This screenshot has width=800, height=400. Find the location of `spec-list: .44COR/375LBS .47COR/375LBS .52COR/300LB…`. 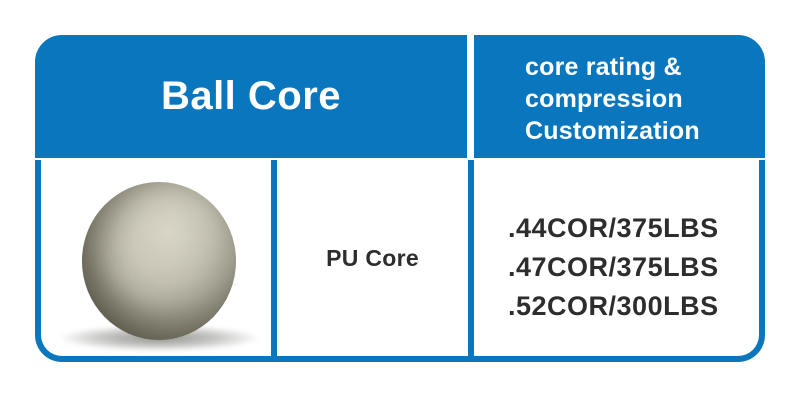

spec-list: .44COR/375LBS .47COR/375LBS .52COR/300LB… is located at coordinates (613, 267).